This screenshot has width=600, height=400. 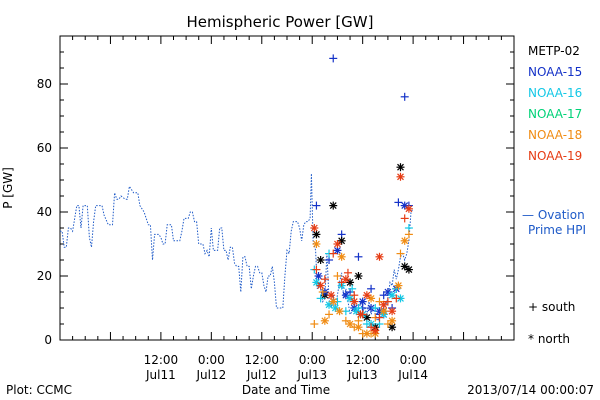 I want to click on x-tick-date-label: Jul14, so click(x=412, y=375).